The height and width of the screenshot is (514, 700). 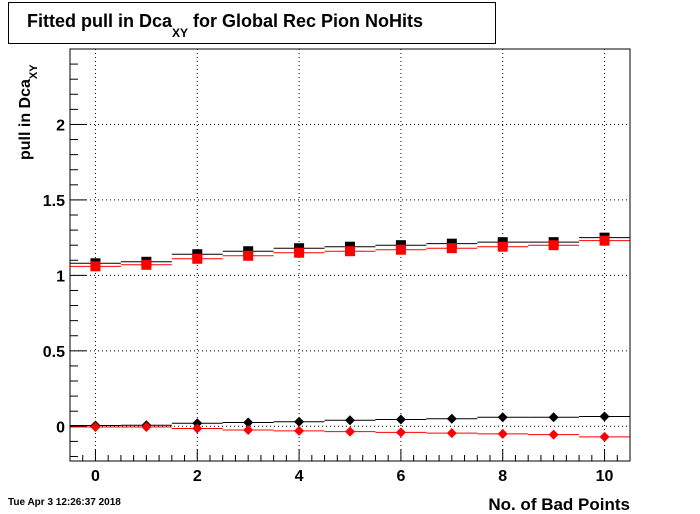 I want to click on x-tick-labels: 0 2 4 6 8 10, so click(x=352, y=476).